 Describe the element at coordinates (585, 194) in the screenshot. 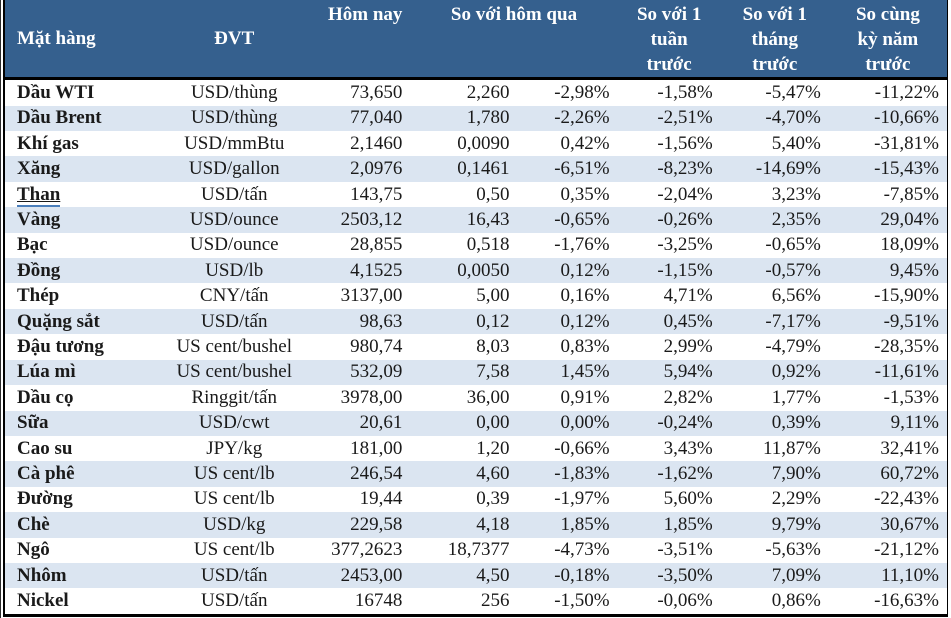

I see `pct-vs-yesterday: 0,35%` at that location.